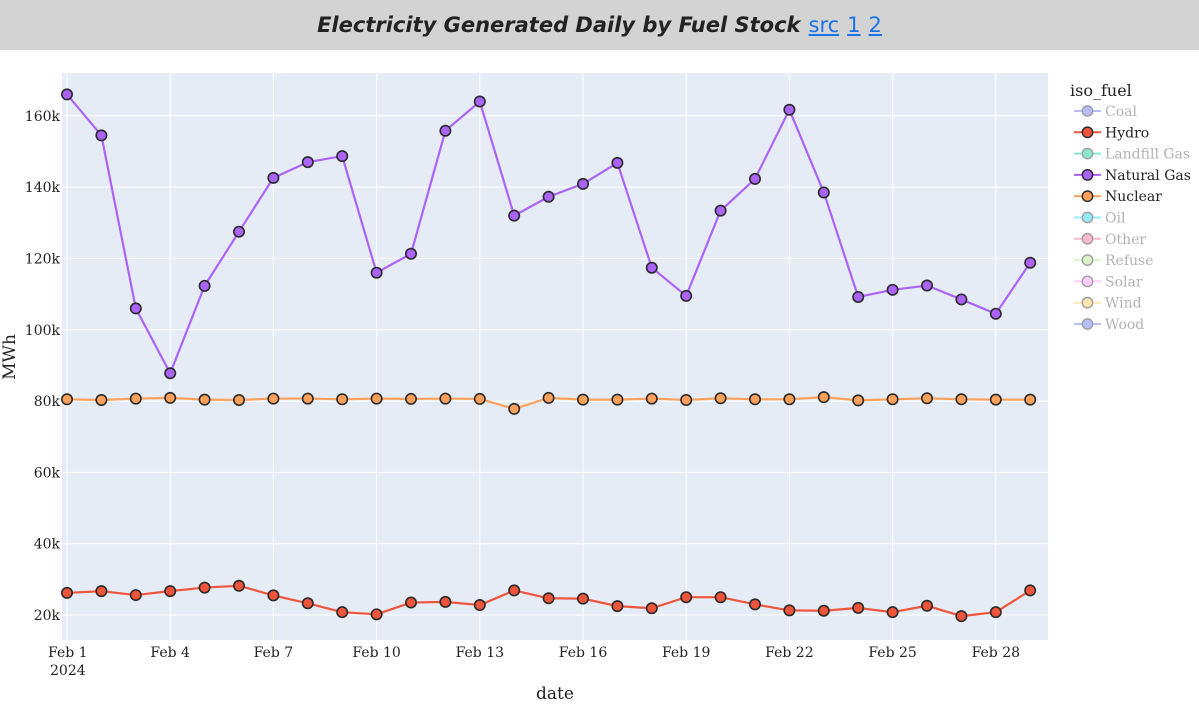  Describe the element at coordinates (1109, 325) in the screenshot. I see `legend-item-wood: Wood` at that location.